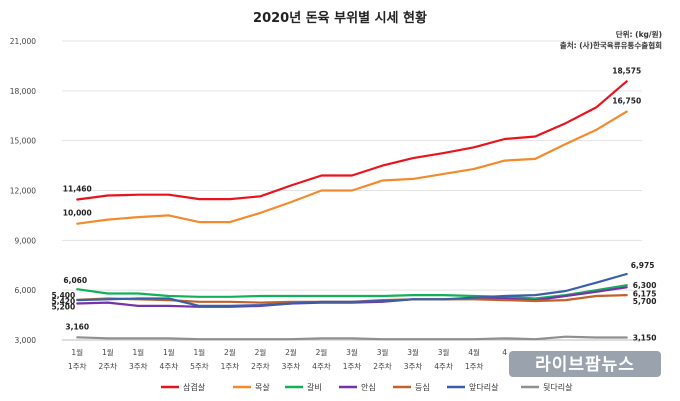 The width and height of the screenshot is (680, 401). I want to click on data-label: 18,575, so click(626, 70).